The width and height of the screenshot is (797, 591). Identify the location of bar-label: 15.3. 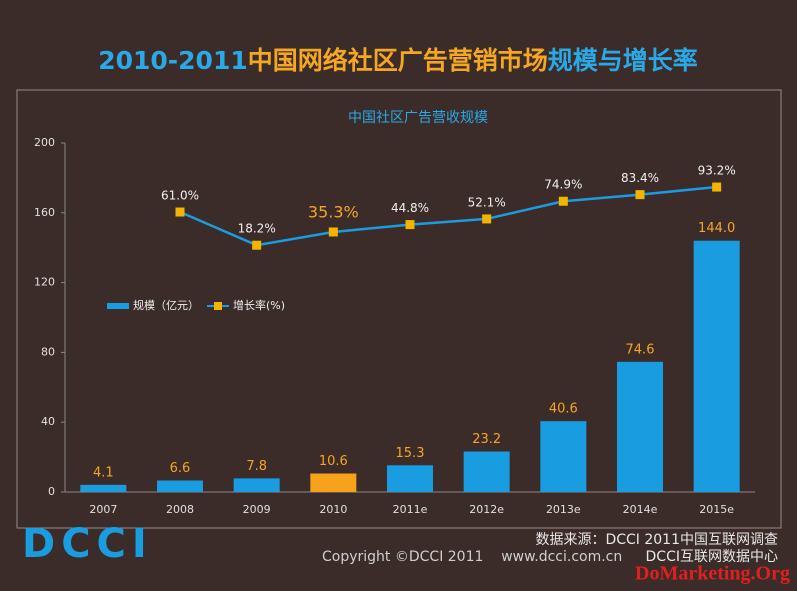
(410, 453).